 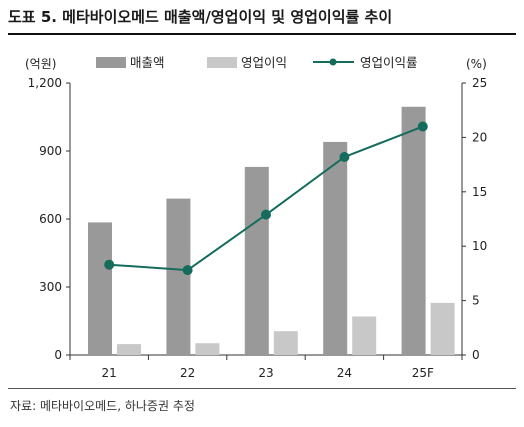 What do you see at coordinates (476, 64) in the screenshot?
I see `right-axis-unit: (%)` at bounding box center [476, 64].